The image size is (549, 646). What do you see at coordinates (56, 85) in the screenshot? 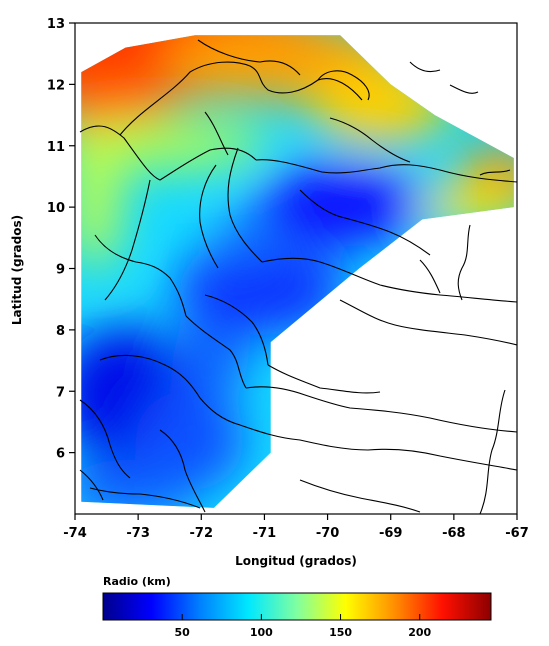
I see `y-tick-label: 12` at bounding box center [56, 85].